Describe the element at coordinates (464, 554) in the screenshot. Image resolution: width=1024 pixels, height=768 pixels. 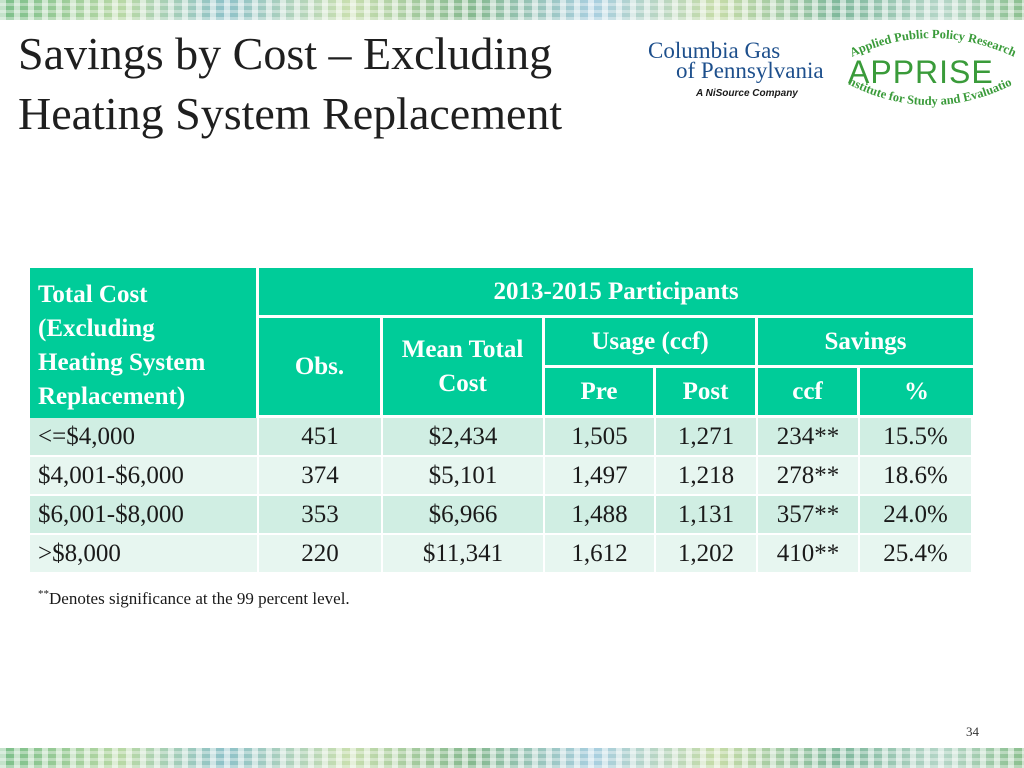
I see `cell-mean: $11,341` at that location.